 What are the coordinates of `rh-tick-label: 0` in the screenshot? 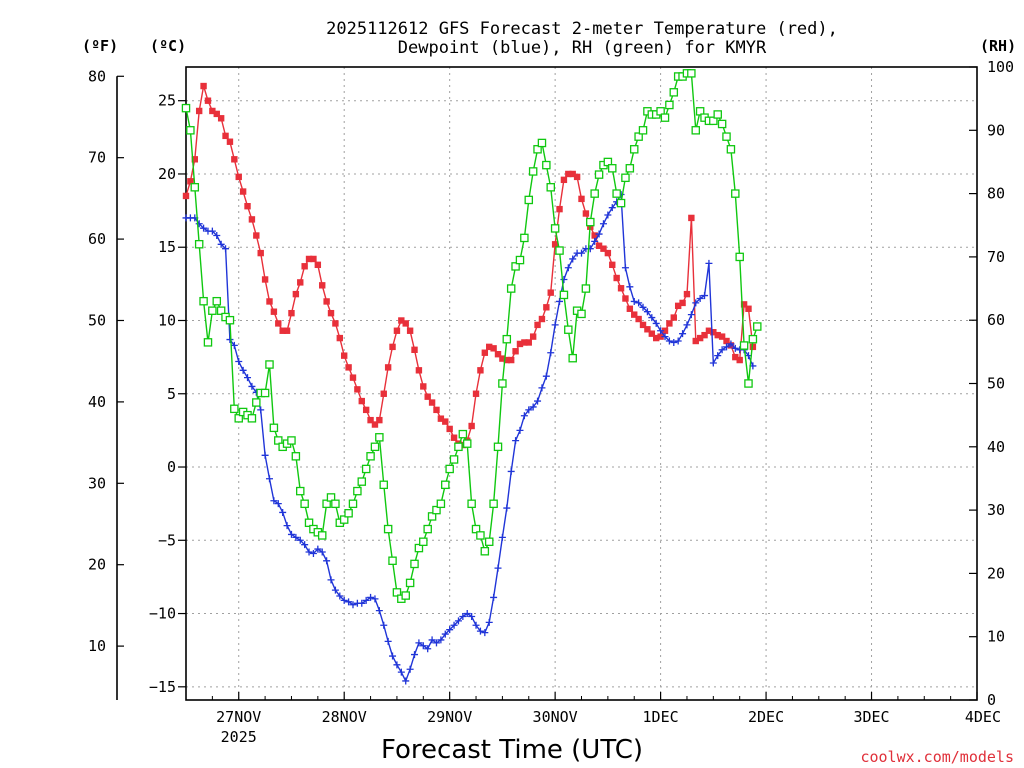 It's located at (991, 700).